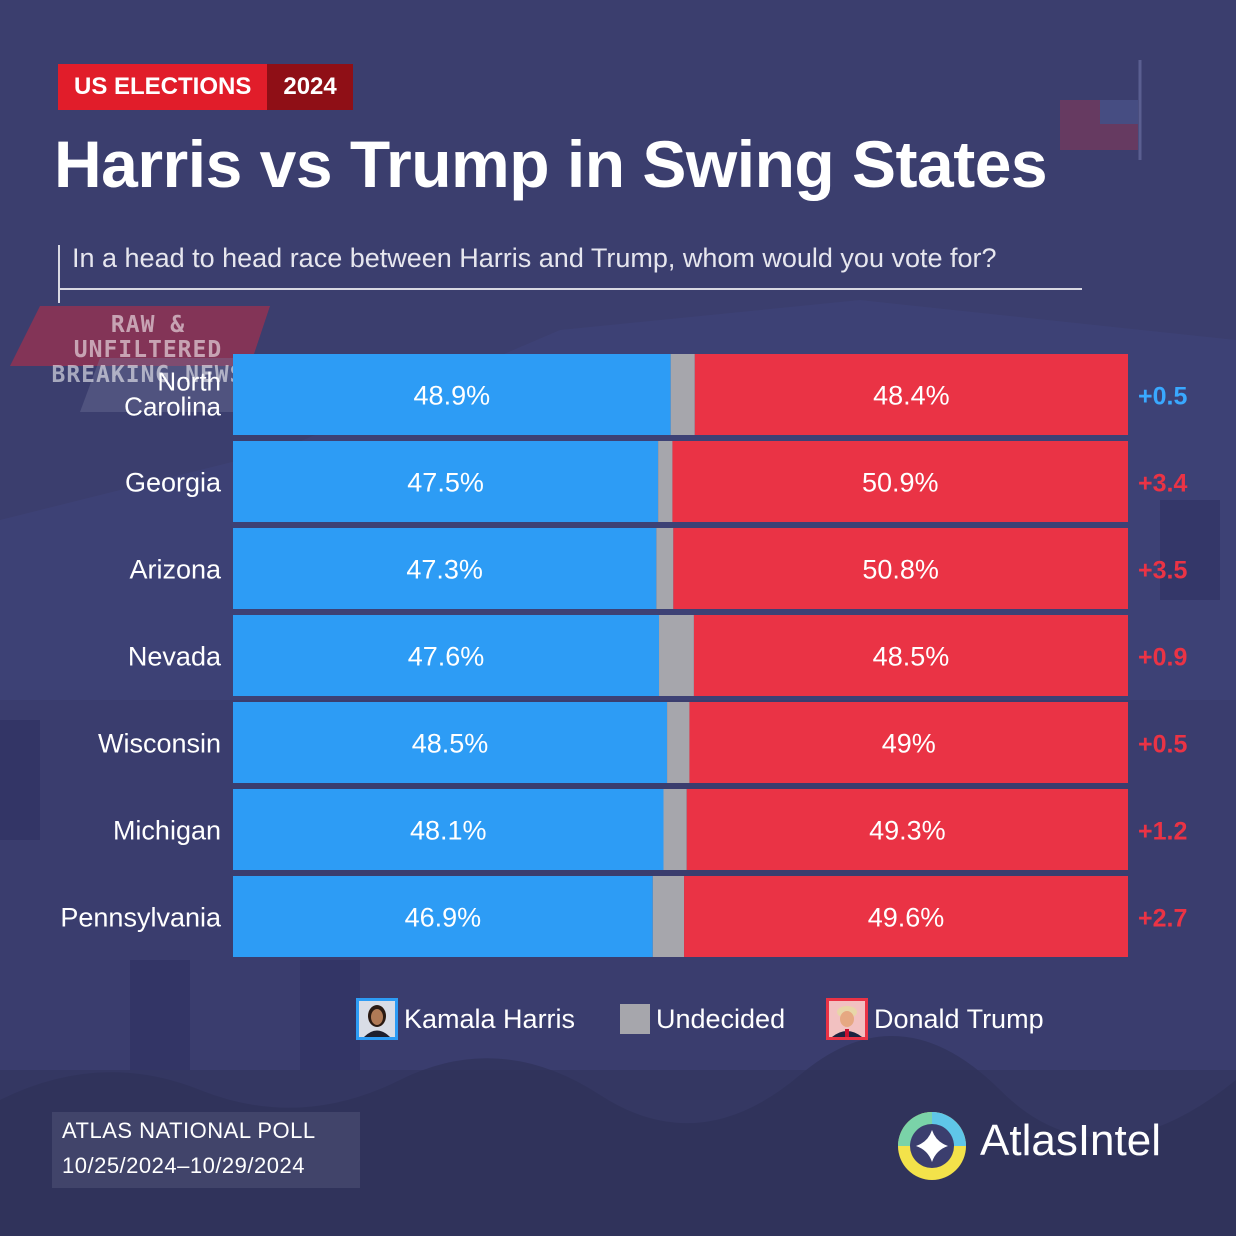 The image size is (1236, 1236). I want to click on category-label: Pennsylvania, so click(141, 918).